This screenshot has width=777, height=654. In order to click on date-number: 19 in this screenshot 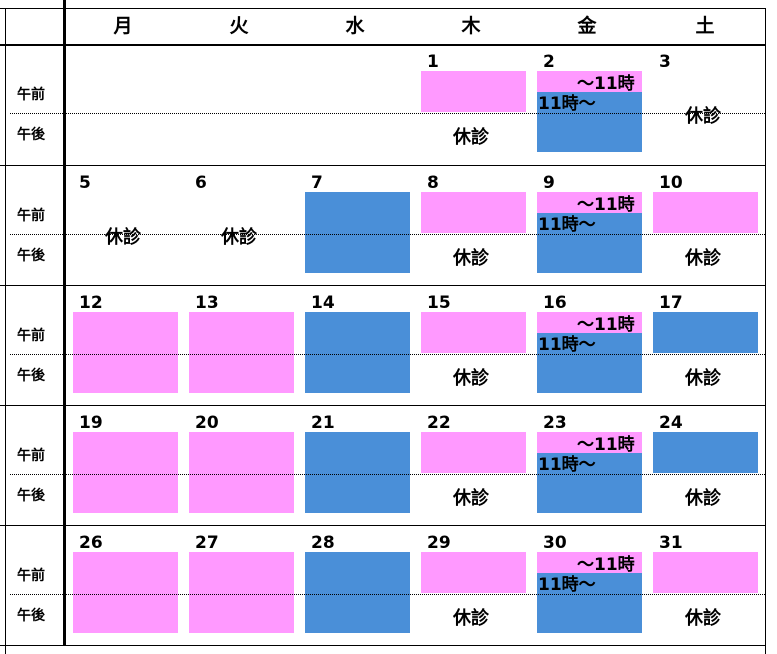, I will do `click(91, 423)`.